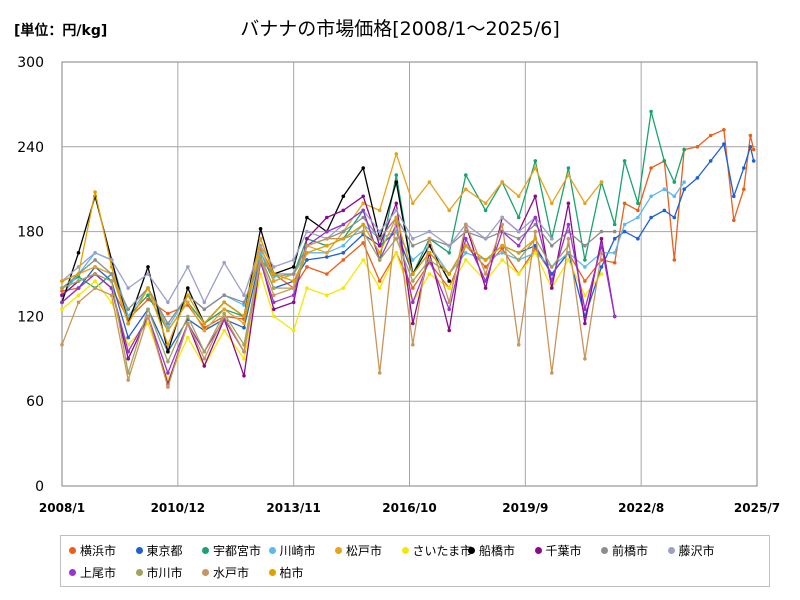 This screenshot has height=600, width=800. I want to click on x-tick-label: 2019/9, so click(525, 508).